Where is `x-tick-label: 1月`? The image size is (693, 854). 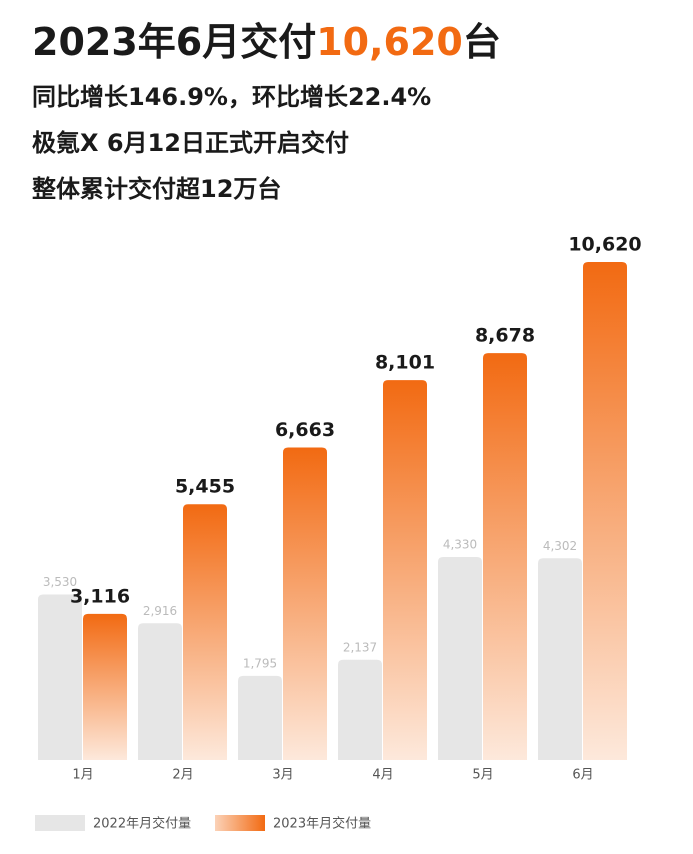
x-tick-label: 1月 is located at coordinates (82, 775).